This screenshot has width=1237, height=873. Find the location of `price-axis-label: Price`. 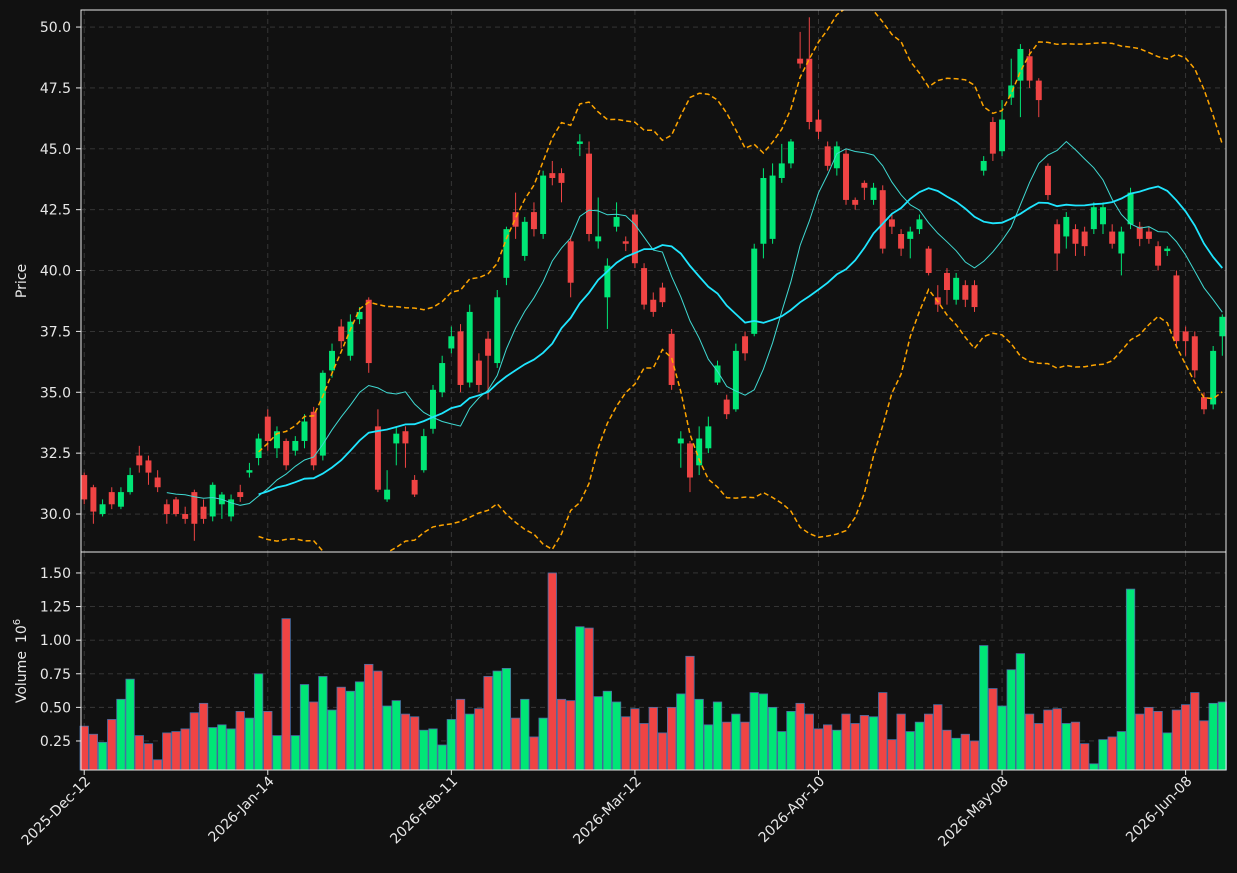

price-axis-label: Price is located at coordinates (22, 281).